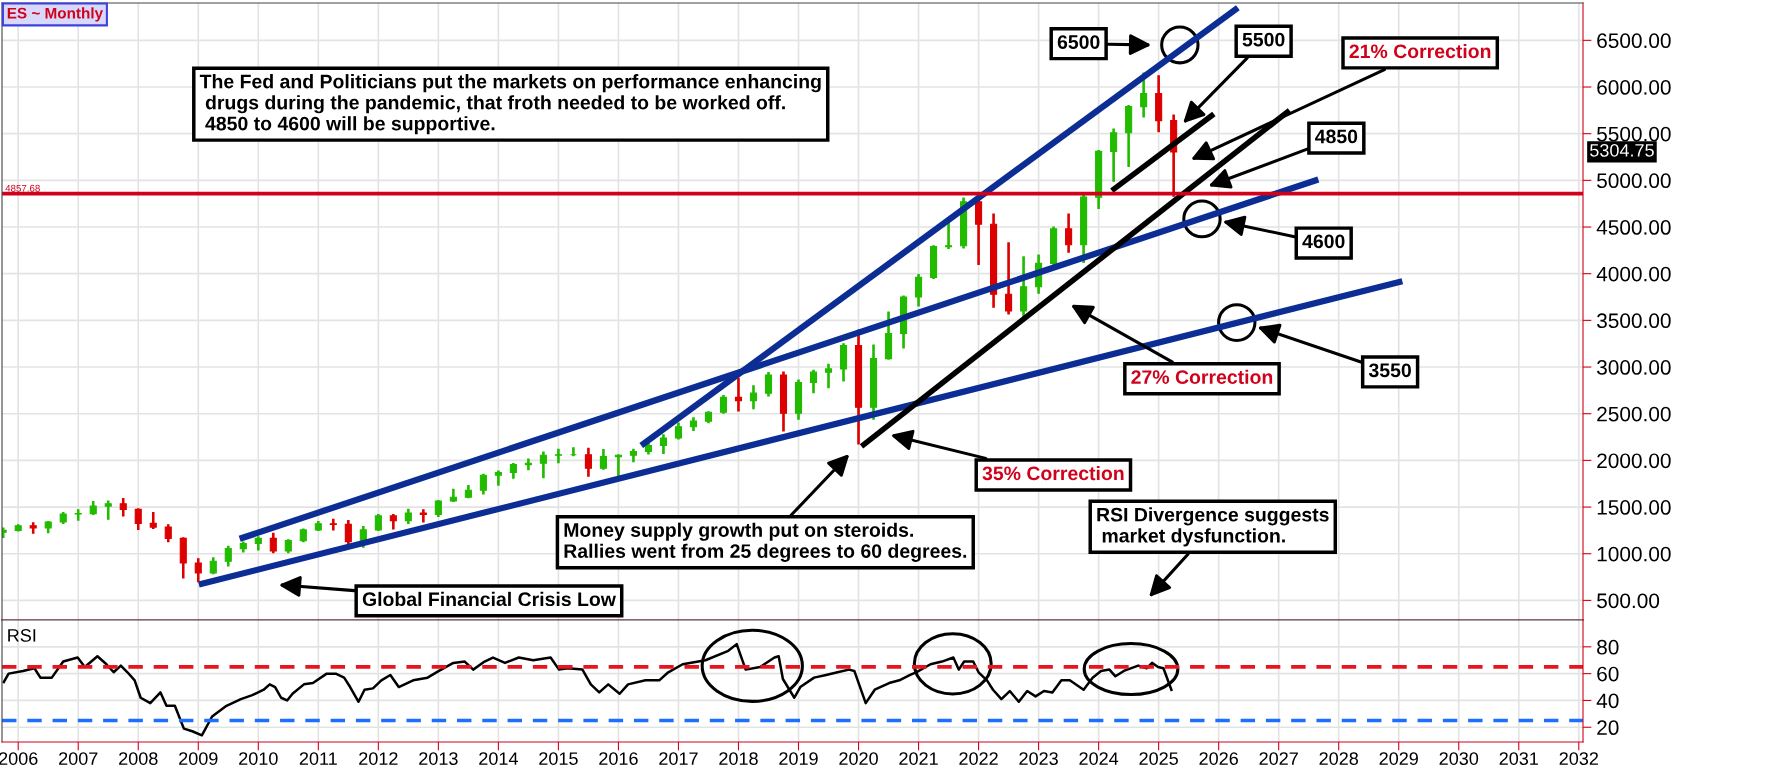  Describe the element at coordinates (558, 758) in the screenshot. I see `x-tick-label: 2015` at that location.